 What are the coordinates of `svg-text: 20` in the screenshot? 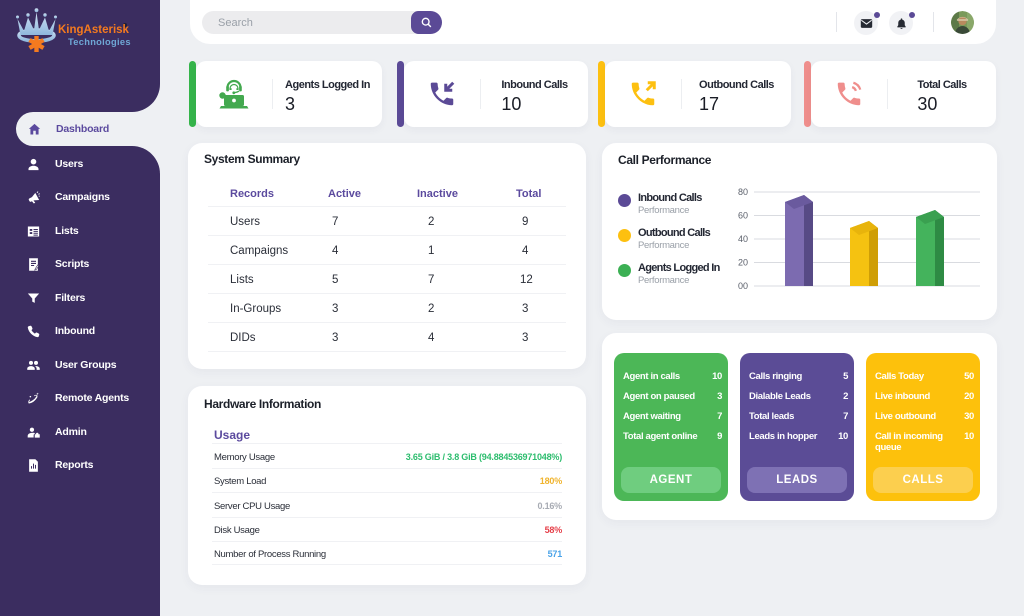 It's located at (743, 263).